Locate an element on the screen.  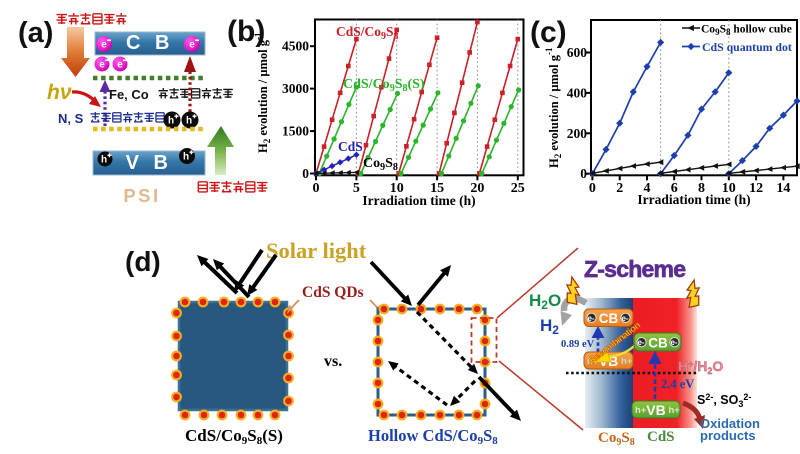
svg-text: (b) is located at coordinates (246, 31).